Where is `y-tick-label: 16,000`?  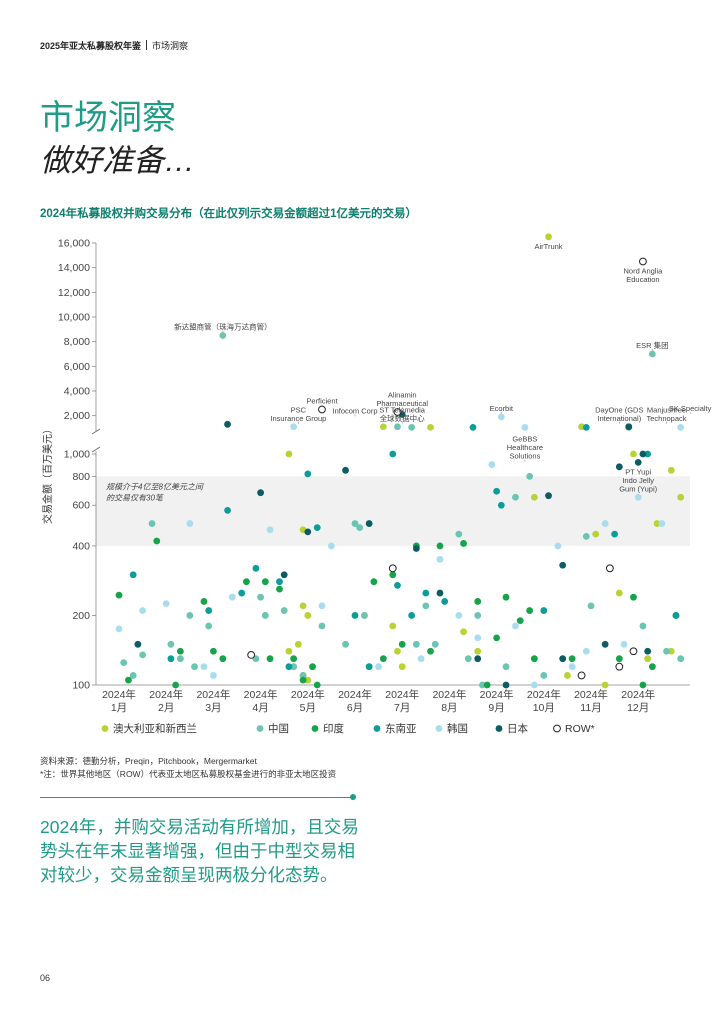 y-tick-label: 16,000 is located at coordinates (74, 244).